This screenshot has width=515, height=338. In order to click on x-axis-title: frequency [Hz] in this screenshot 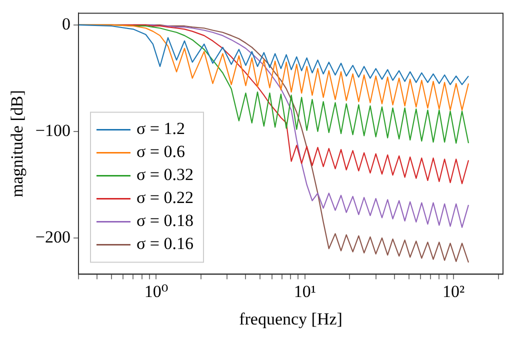, I will do `click(290, 318)`.